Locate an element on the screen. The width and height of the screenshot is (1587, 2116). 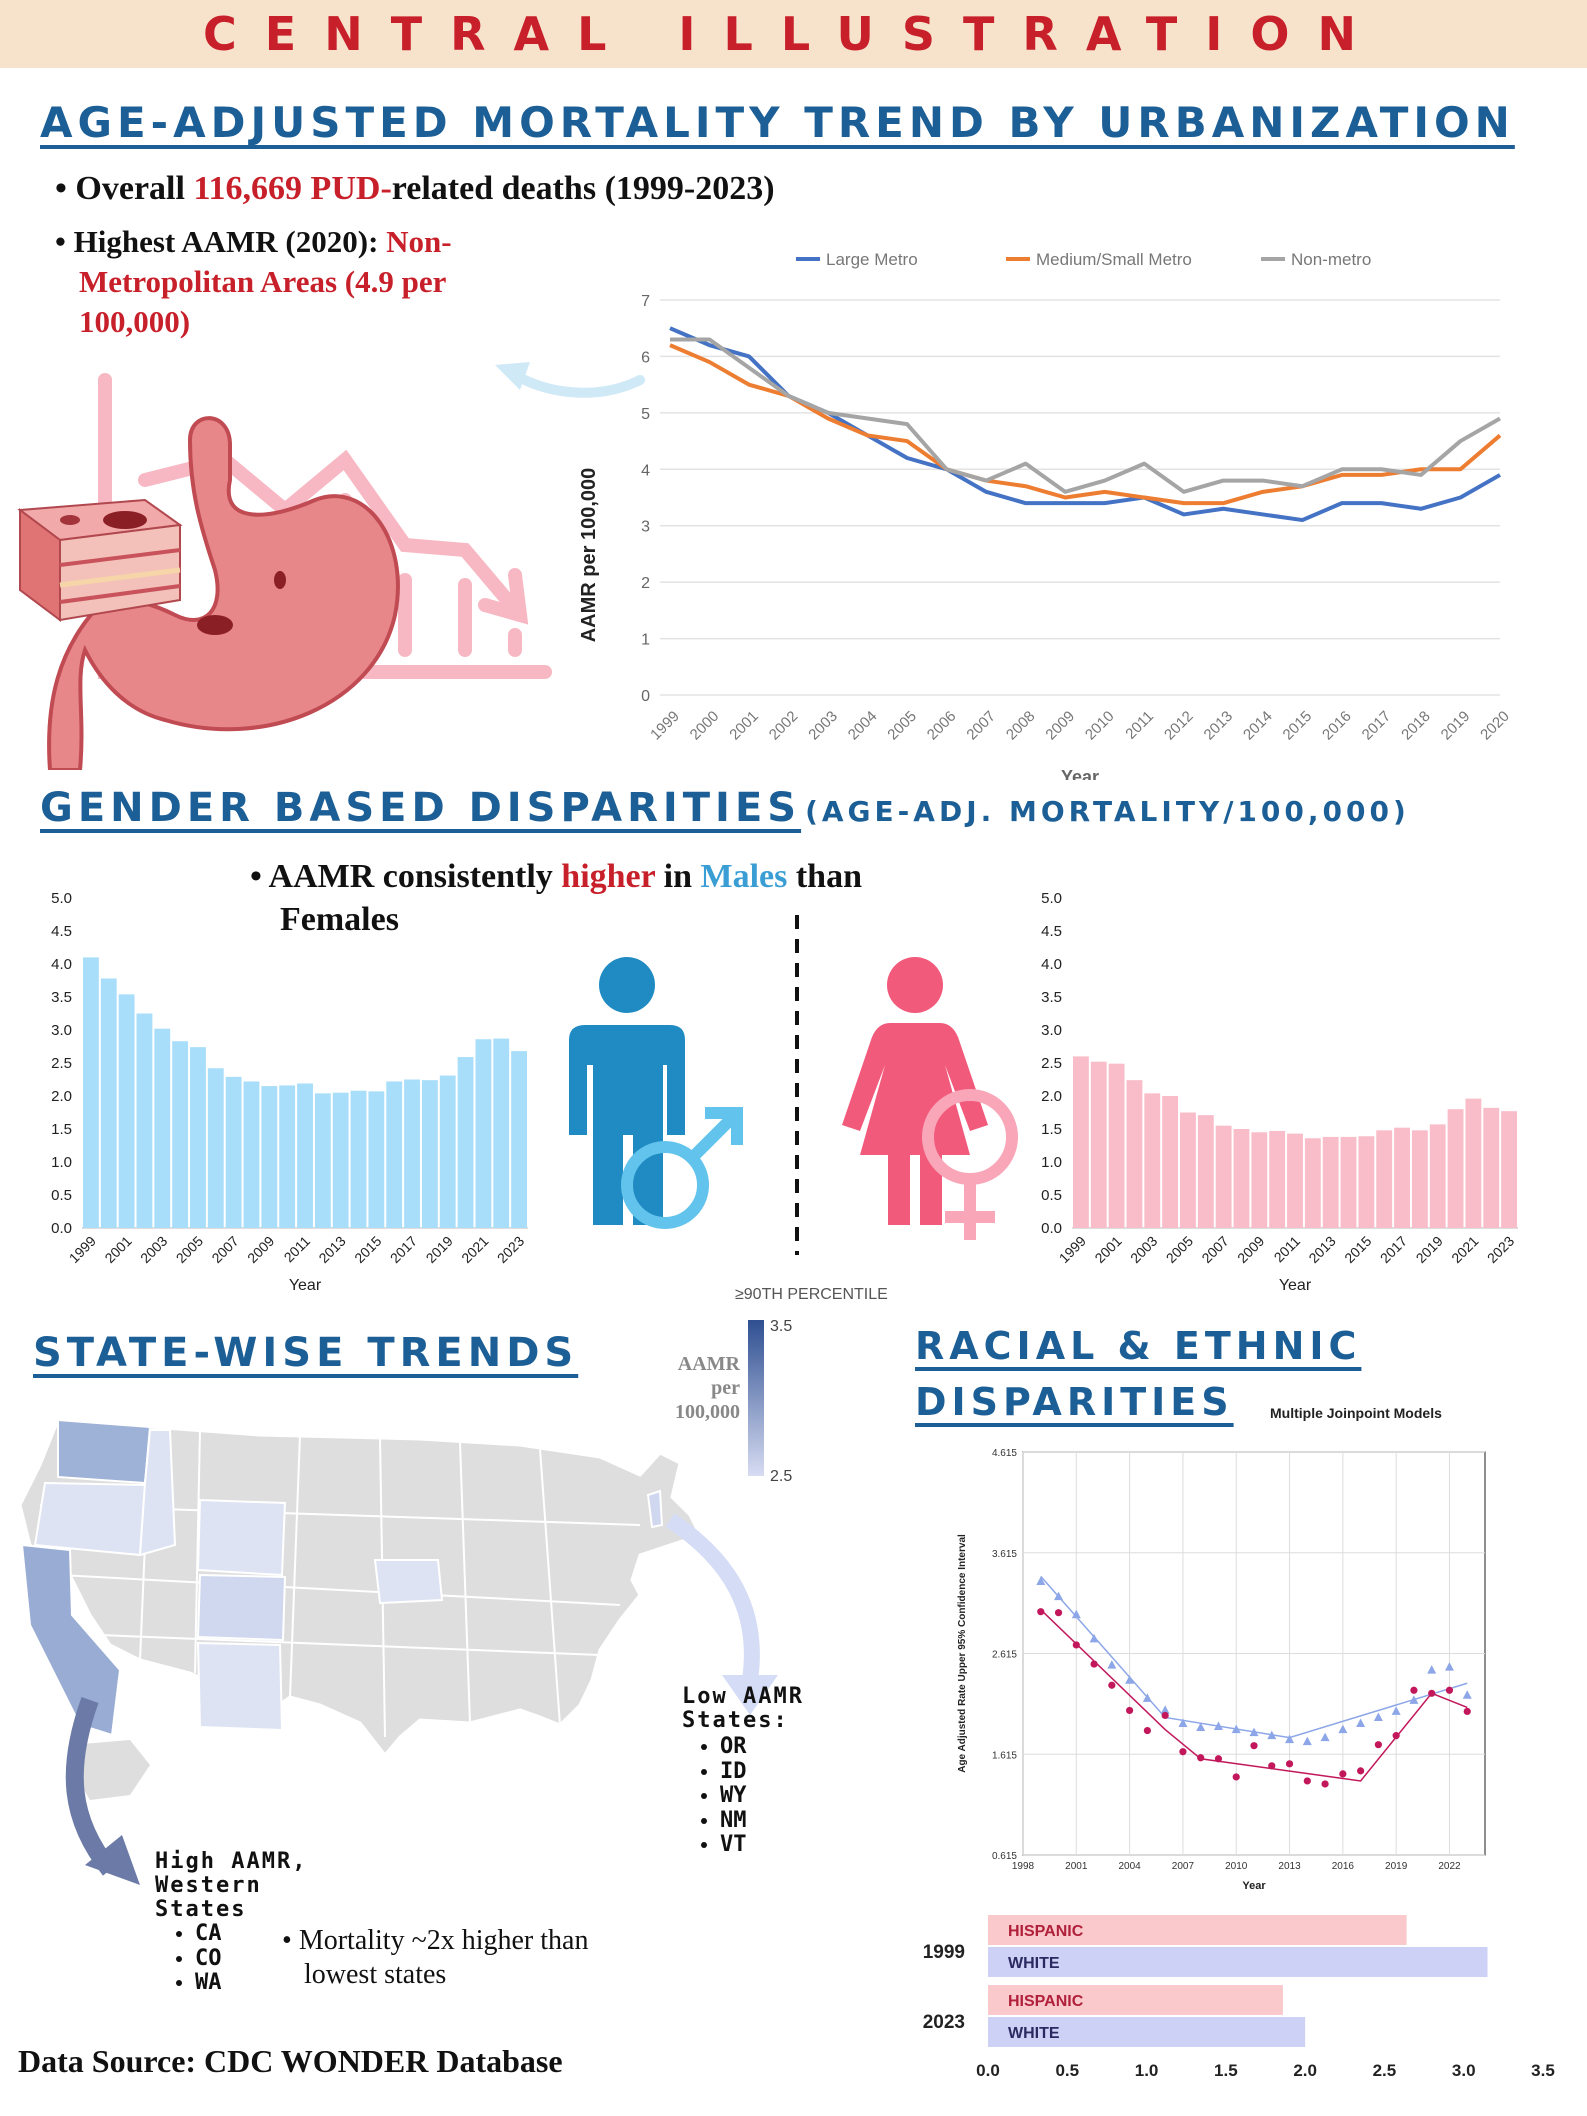
x-tick-label: 2022 is located at coordinates (1449, 1866).